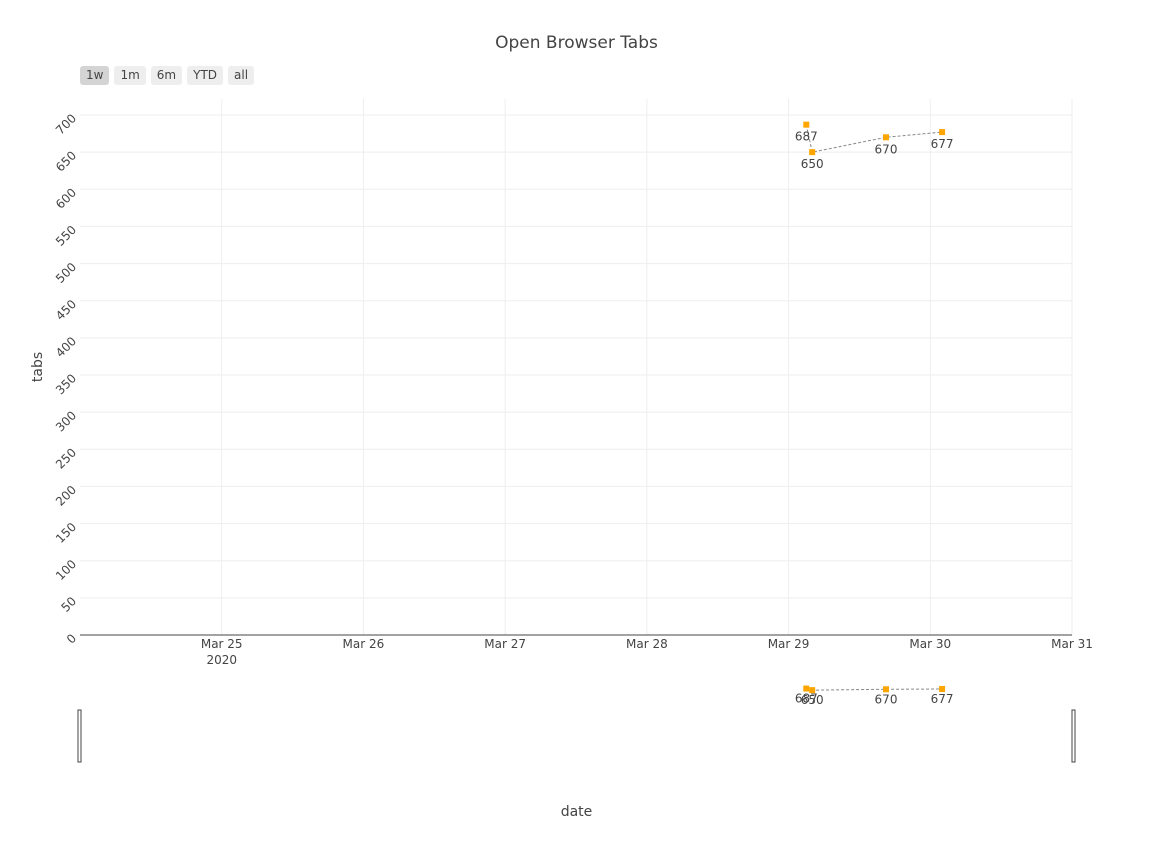 This screenshot has width=1153, height=866. Describe the element at coordinates (241, 75) in the screenshot. I see `range-button-all: all` at that location.